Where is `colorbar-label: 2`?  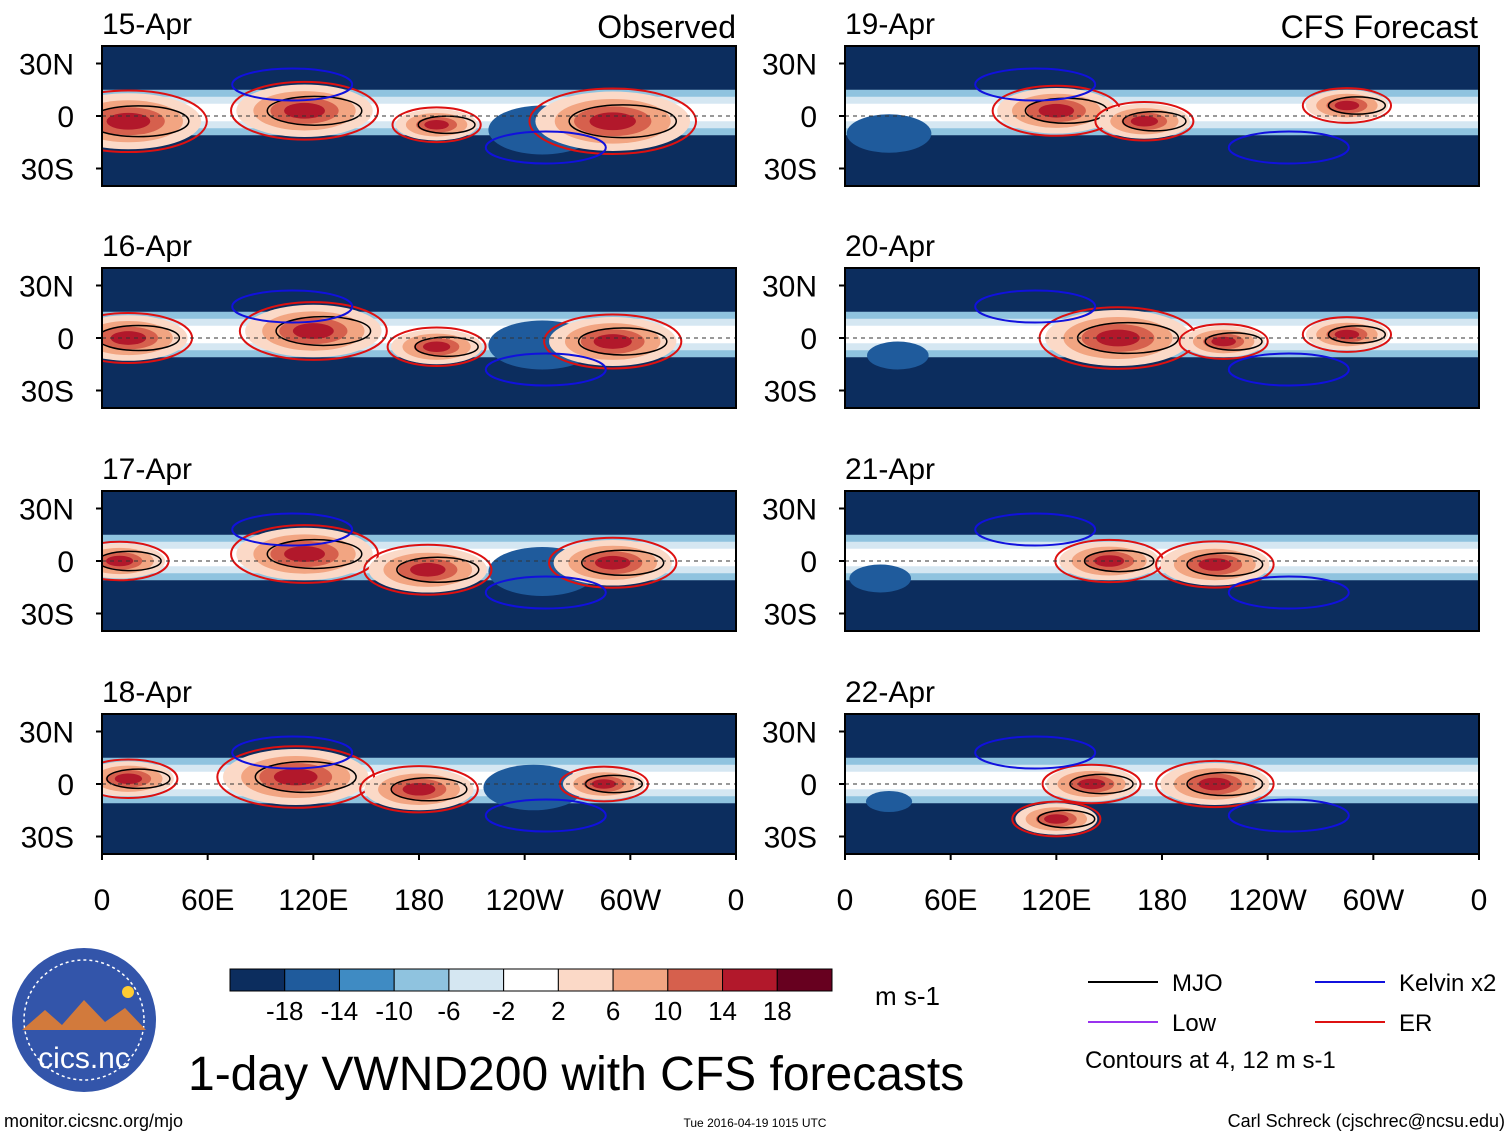 colorbar-label: 2 is located at coordinates (558, 1011).